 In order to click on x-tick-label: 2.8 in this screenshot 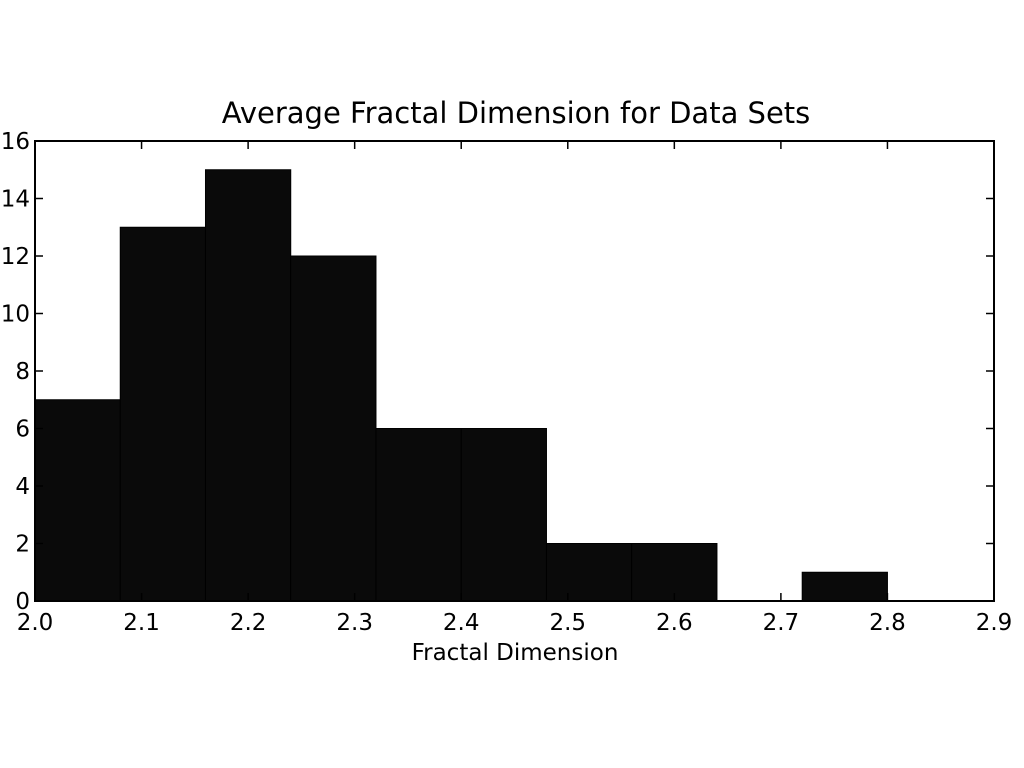, I will do `click(887, 623)`.